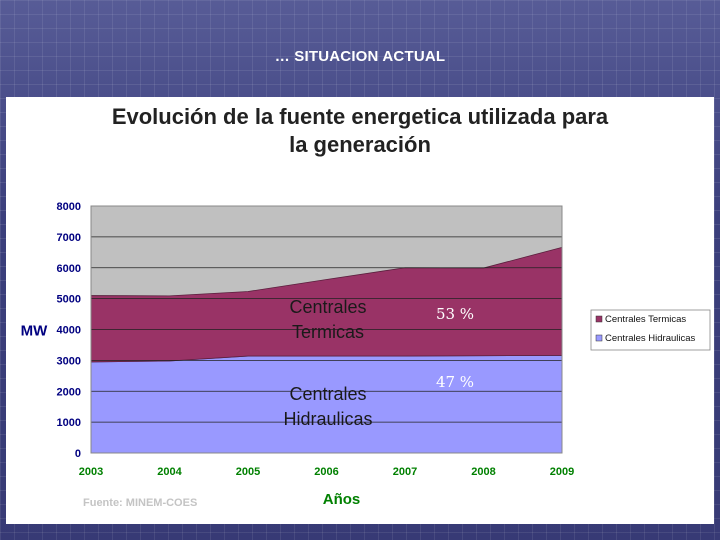 The height and width of the screenshot is (540, 720). Describe the element at coordinates (69, 361) in the screenshot. I see `y-tick-label: 3000` at that location.